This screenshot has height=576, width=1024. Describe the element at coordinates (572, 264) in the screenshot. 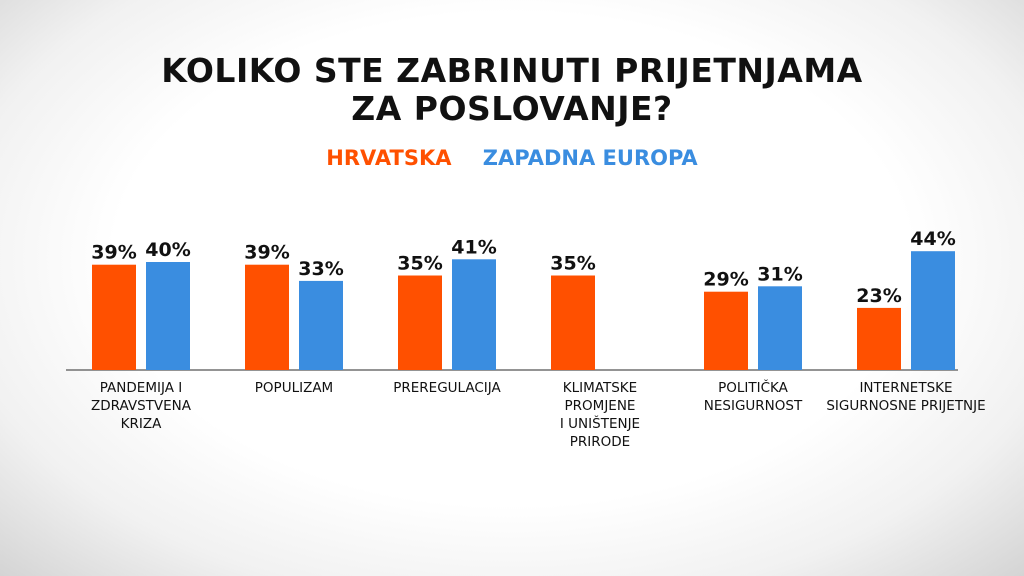

I see `data-label-hrvatska-3: 35%` at that location.